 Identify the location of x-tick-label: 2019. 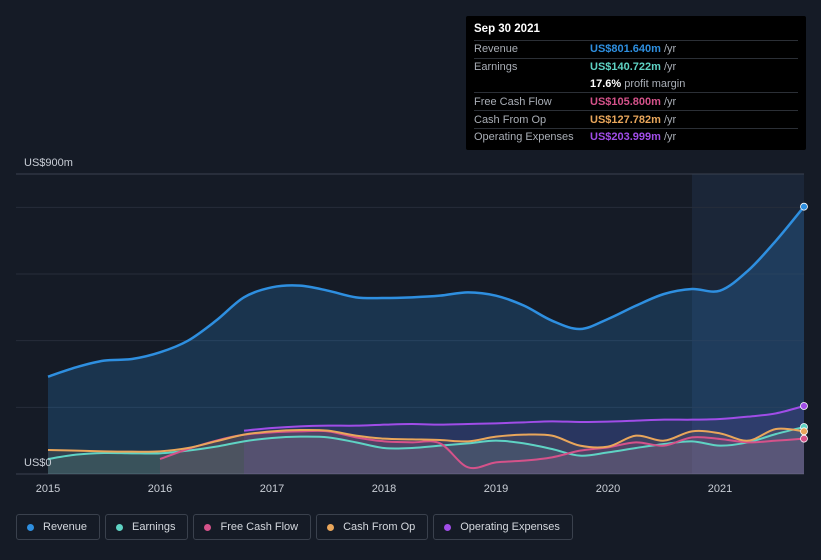
(496, 489).